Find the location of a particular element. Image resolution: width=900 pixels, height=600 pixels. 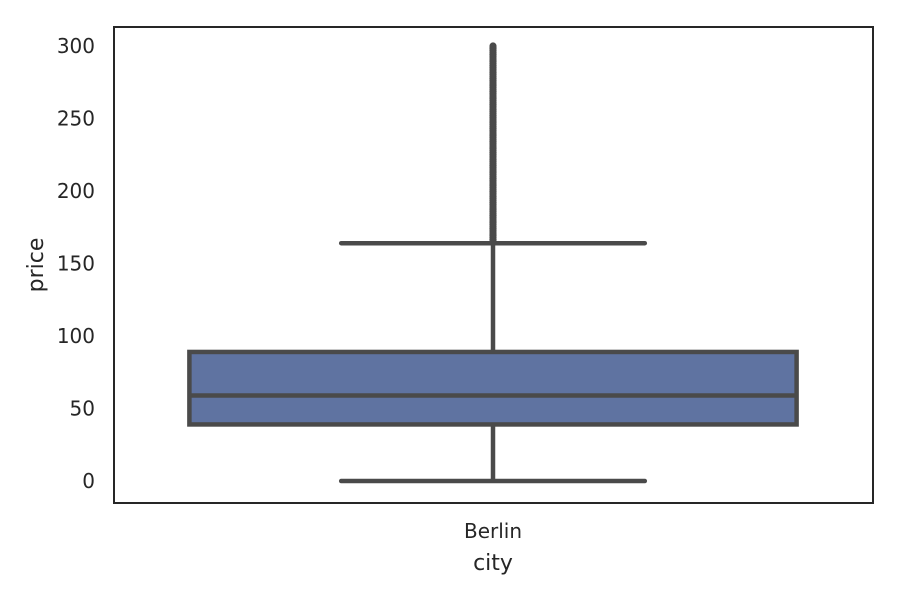

x-tick-label: Berlin is located at coordinates (493, 531).